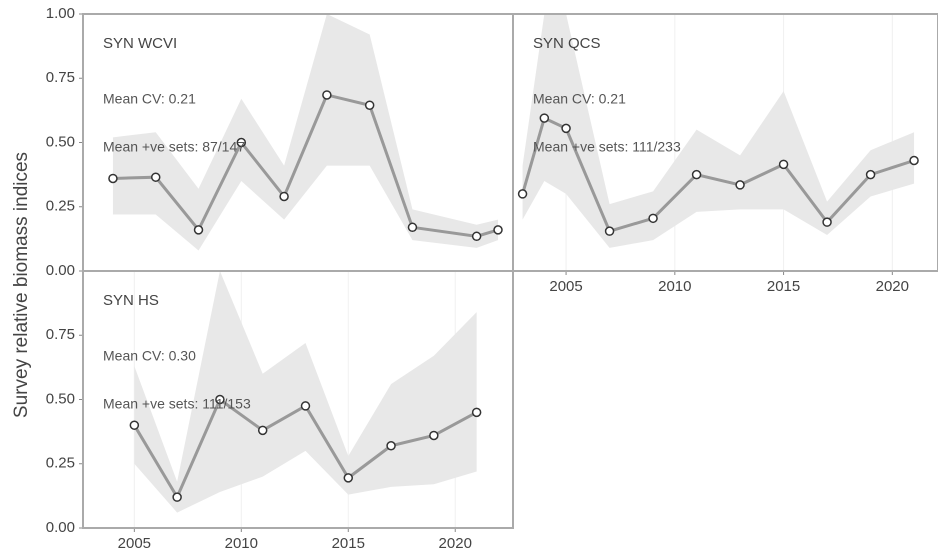 The height and width of the screenshot is (560, 938). Describe the element at coordinates (174, 147) in the screenshot. I see `annotation: Mean +ve sets: 87/147` at that location.